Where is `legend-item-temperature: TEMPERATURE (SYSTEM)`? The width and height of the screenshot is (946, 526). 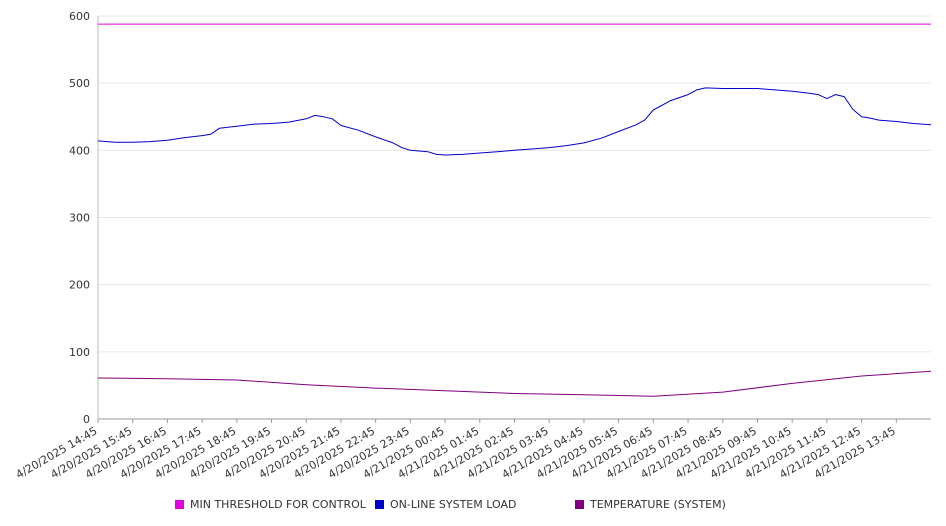 legend-item-temperature: TEMPERATURE (SYSTEM) is located at coordinates (650, 504).